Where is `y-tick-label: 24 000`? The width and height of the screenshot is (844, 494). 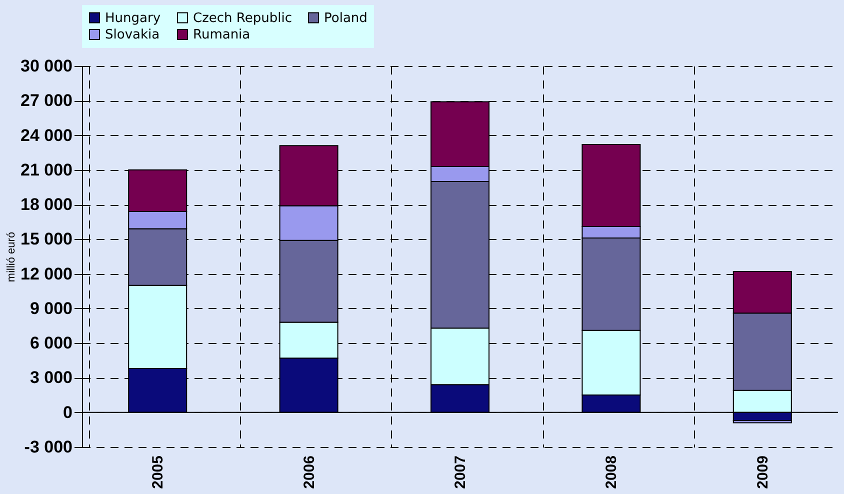
y-tick-label: 24 000 is located at coordinates (46, 135).